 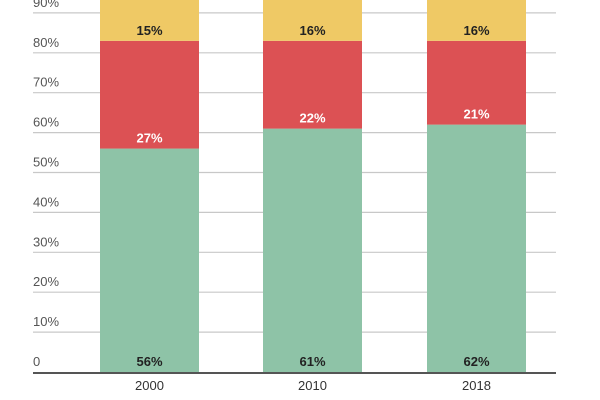 I want to click on data-label: 15%, so click(x=149, y=30).